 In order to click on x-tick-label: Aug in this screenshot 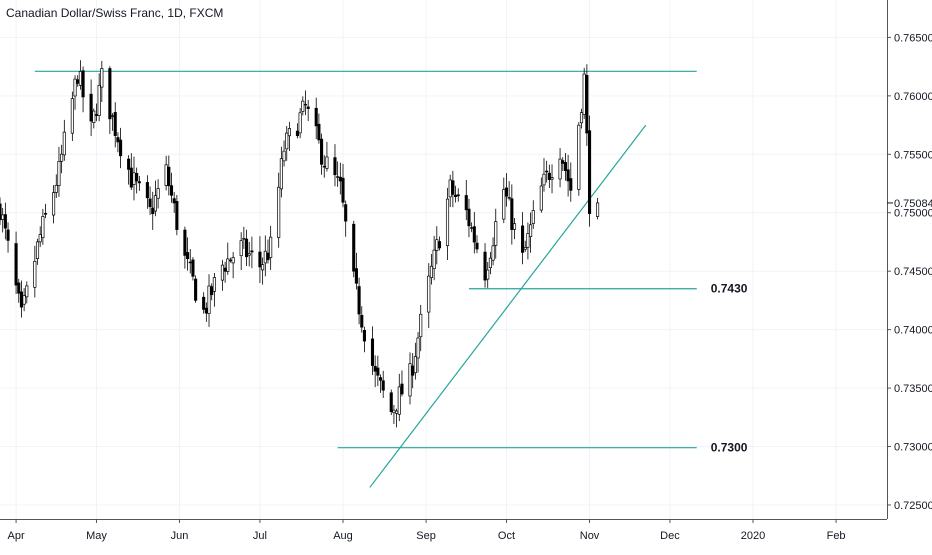, I will do `click(343, 536)`.